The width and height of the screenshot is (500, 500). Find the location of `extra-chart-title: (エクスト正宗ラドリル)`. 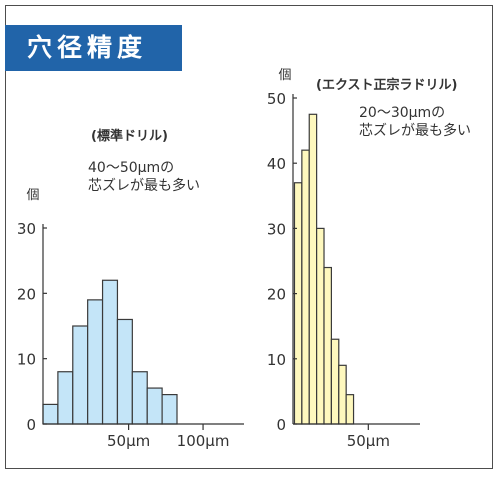

extra-chart-title: (エクスト正宗ラドリル) is located at coordinates (387, 85).